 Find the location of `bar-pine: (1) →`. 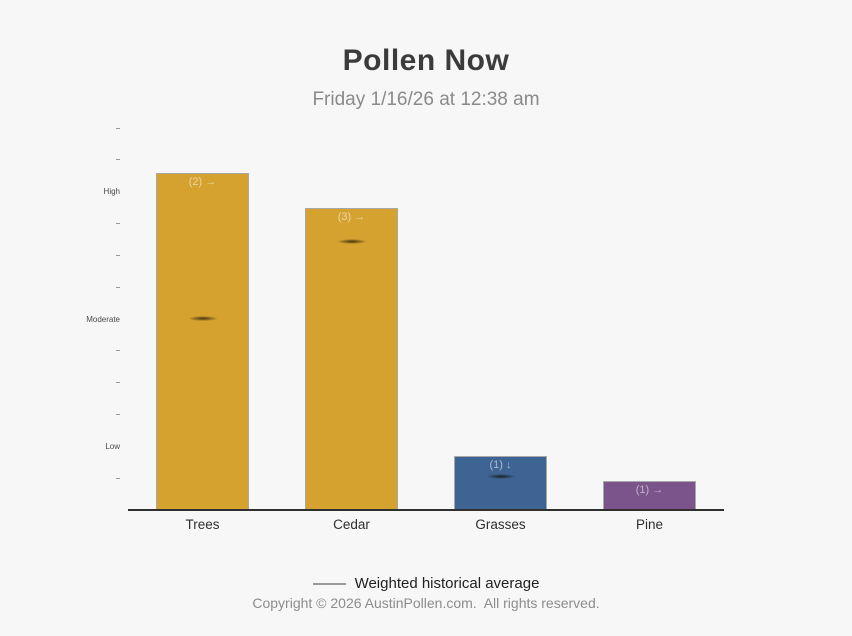

bar-pine: (1) → is located at coordinates (649, 495).